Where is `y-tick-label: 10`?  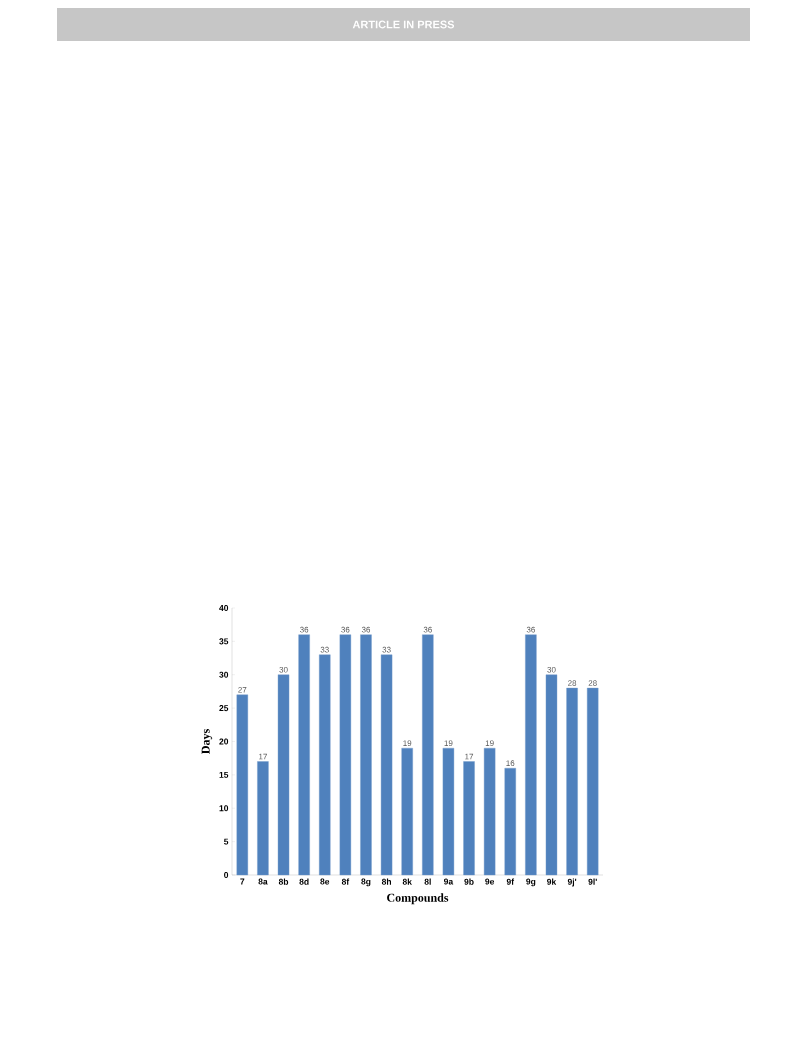 y-tick-label: 10 is located at coordinates (224, 808).